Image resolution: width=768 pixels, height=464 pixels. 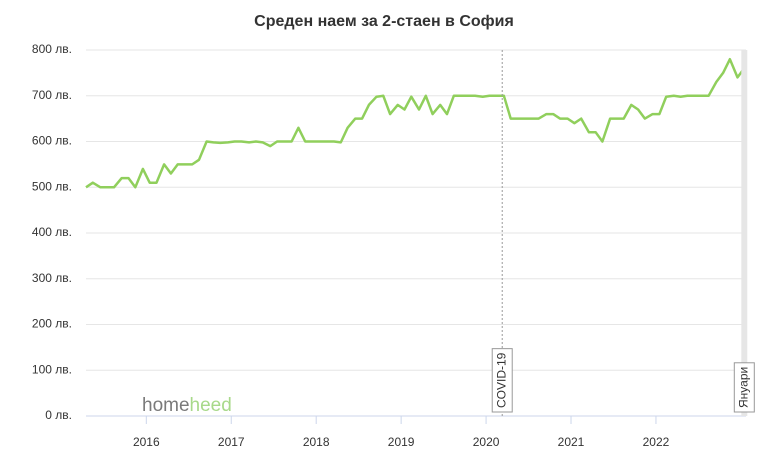 I want to click on watermark: homeheed, so click(x=187, y=405).